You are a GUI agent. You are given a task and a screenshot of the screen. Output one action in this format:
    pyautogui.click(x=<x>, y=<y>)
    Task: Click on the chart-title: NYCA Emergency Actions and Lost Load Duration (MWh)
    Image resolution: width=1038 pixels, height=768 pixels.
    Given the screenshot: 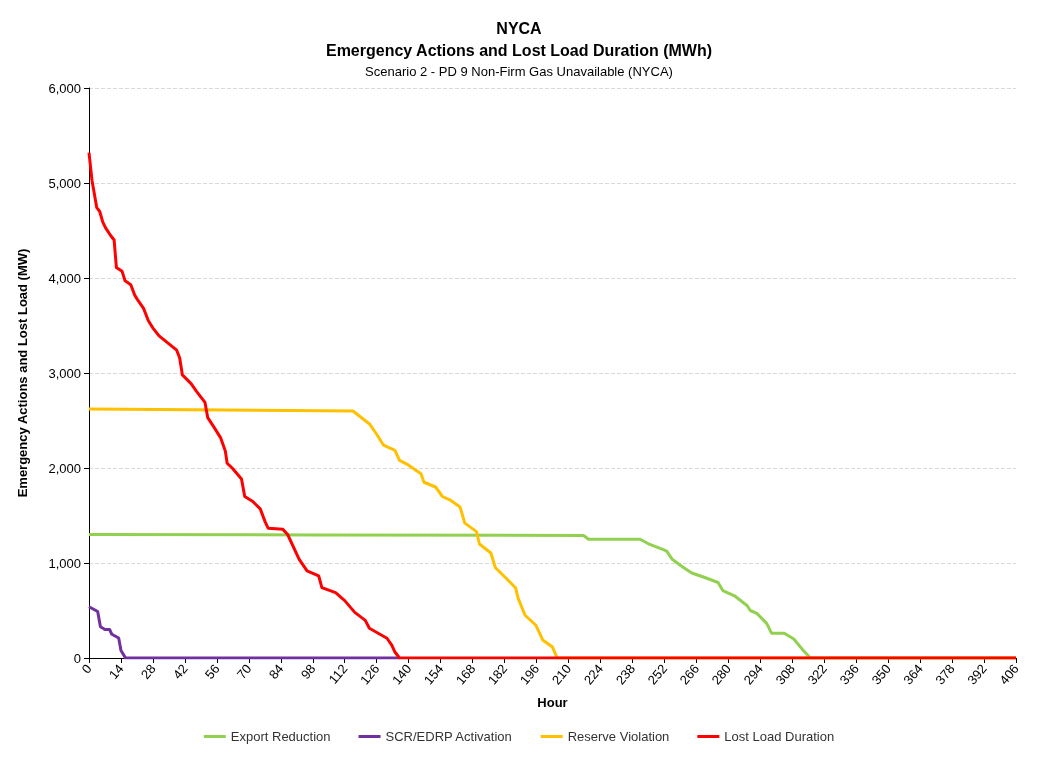 What is the action you would take?
    pyautogui.click(x=519, y=39)
    